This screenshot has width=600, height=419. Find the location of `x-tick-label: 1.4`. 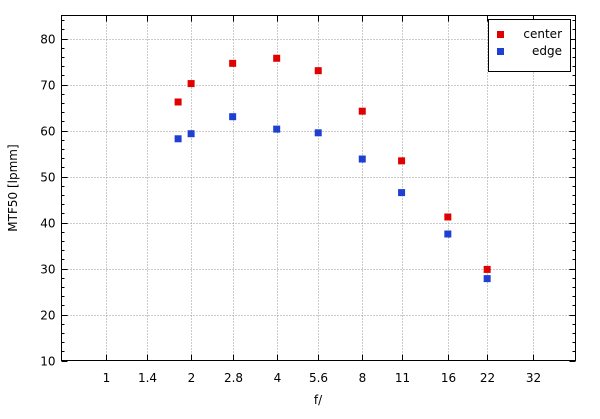

x-tick-label: 1.4 is located at coordinates (147, 378).